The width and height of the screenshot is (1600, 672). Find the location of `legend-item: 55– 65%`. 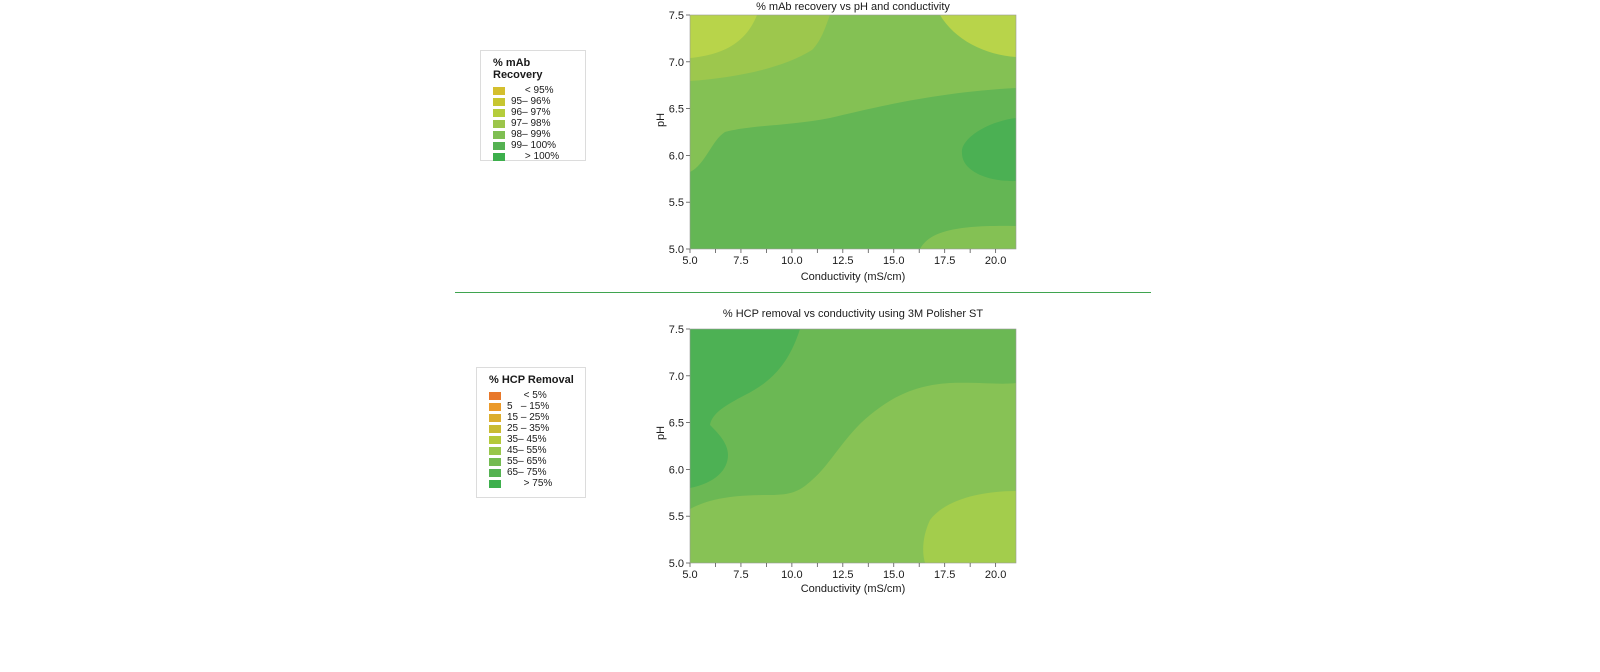

legend-item: 55– 65% is located at coordinates (532, 461).